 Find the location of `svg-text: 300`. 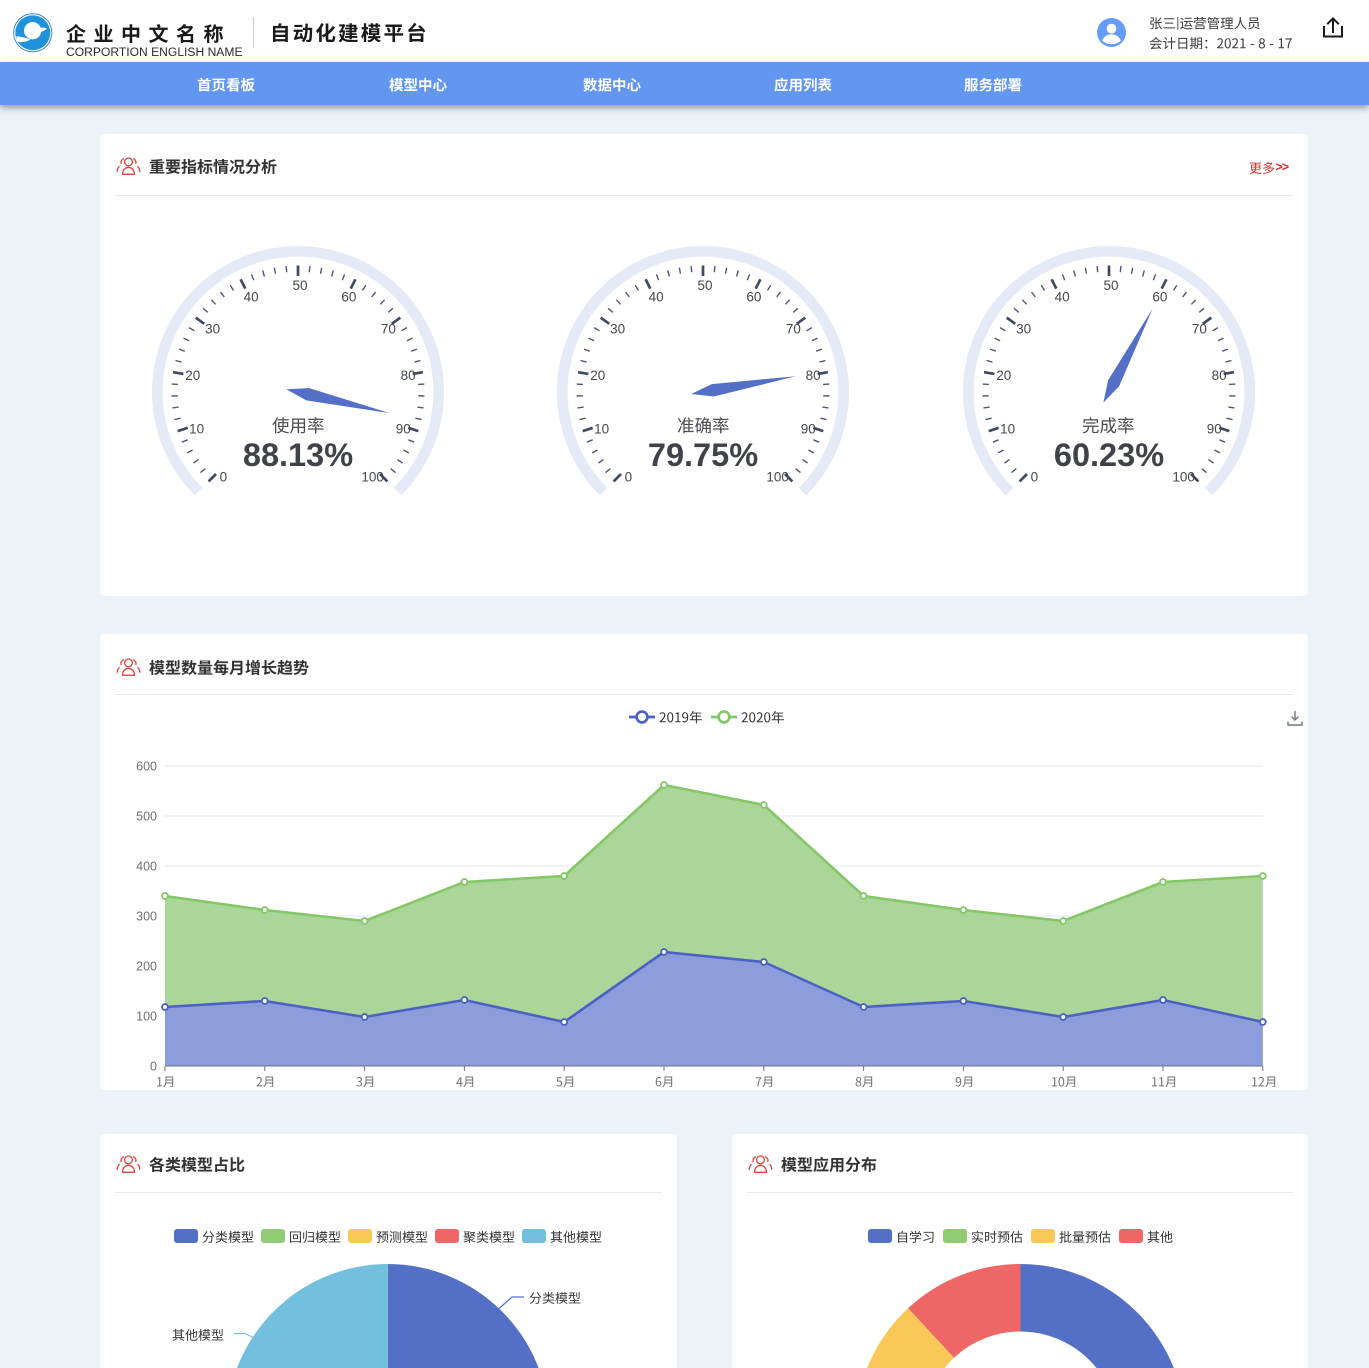

svg-text: 300 is located at coordinates (146, 917).